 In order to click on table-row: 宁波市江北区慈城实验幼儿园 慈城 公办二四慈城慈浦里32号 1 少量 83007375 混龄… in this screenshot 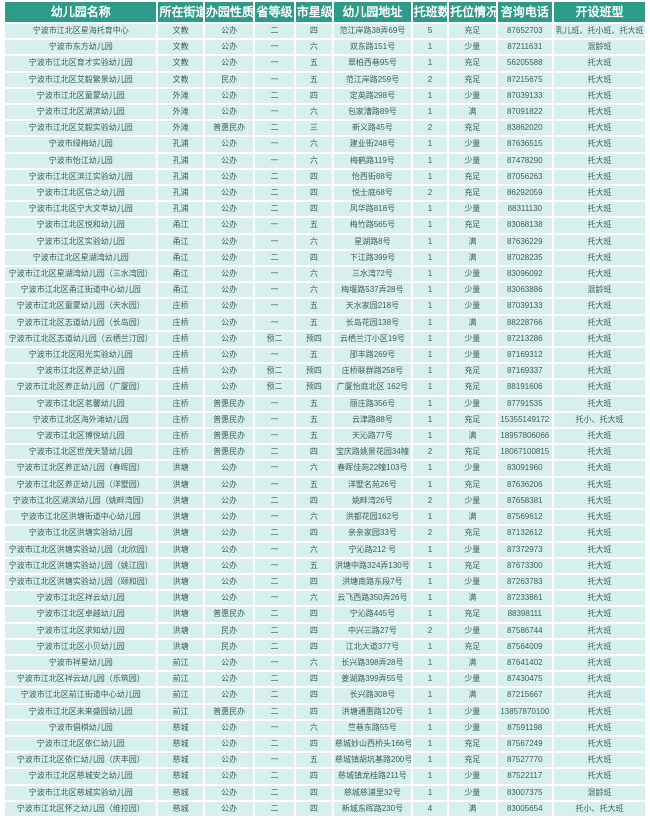, I will do `click(325, 792)`.